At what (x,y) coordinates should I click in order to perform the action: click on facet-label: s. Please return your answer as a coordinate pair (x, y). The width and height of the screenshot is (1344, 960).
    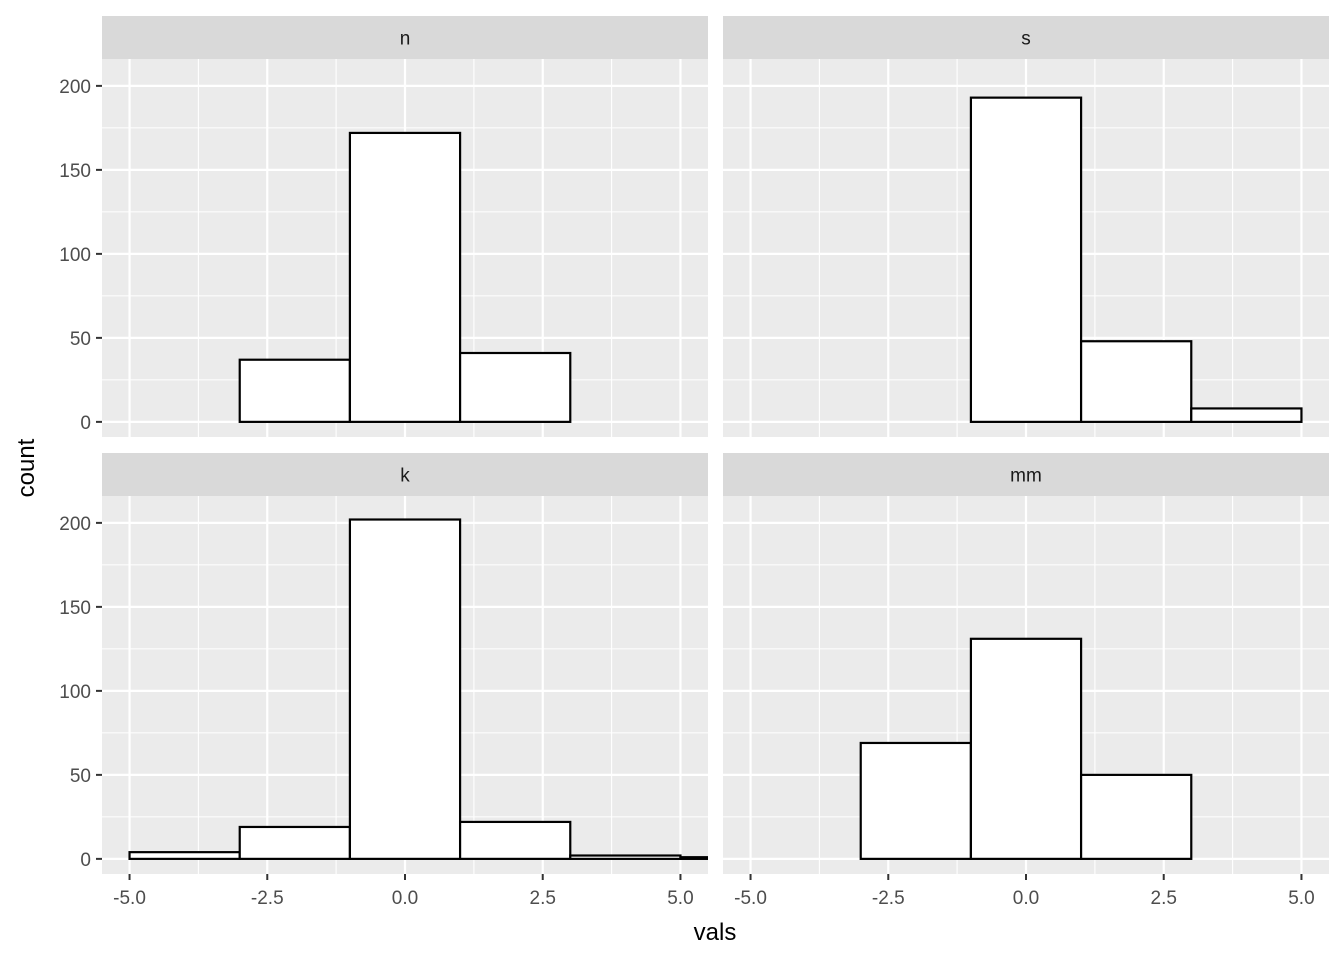
    Looking at the image, I should click on (1026, 39).